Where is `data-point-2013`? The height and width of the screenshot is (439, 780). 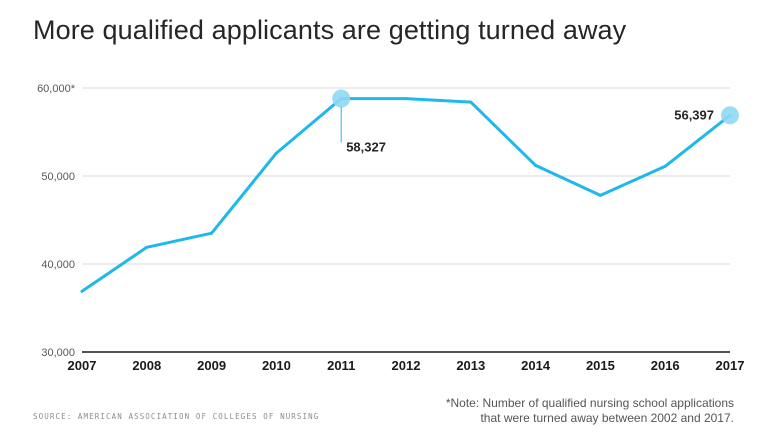
data-point-2013 is located at coordinates (471, 102).